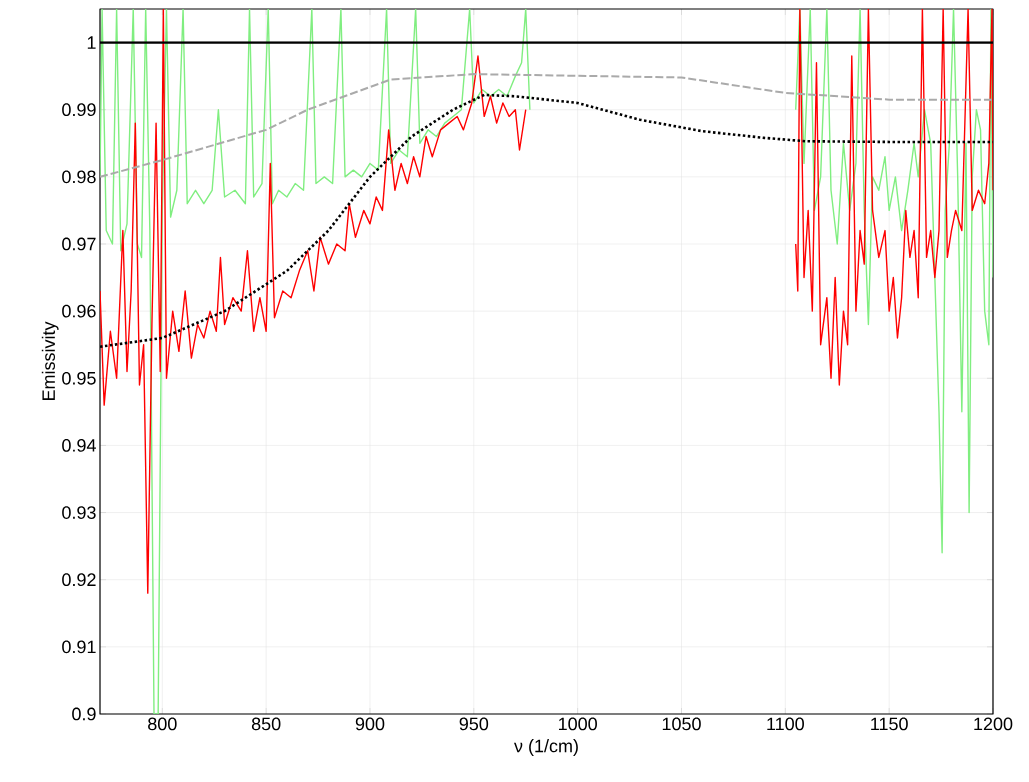  What do you see at coordinates (50, 361) in the screenshot?
I see `y-axis-title: Emissivity` at bounding box center [50, 361].